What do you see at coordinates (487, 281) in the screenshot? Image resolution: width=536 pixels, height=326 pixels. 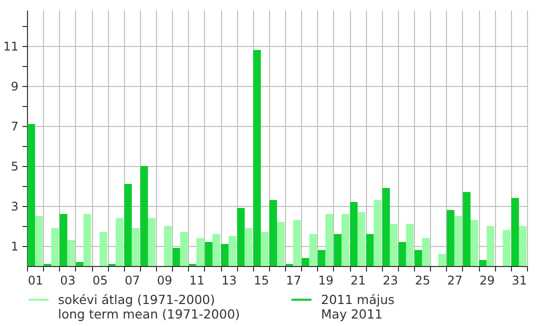 I see `x-tick-label: 29` at bounding box center [487, 281].